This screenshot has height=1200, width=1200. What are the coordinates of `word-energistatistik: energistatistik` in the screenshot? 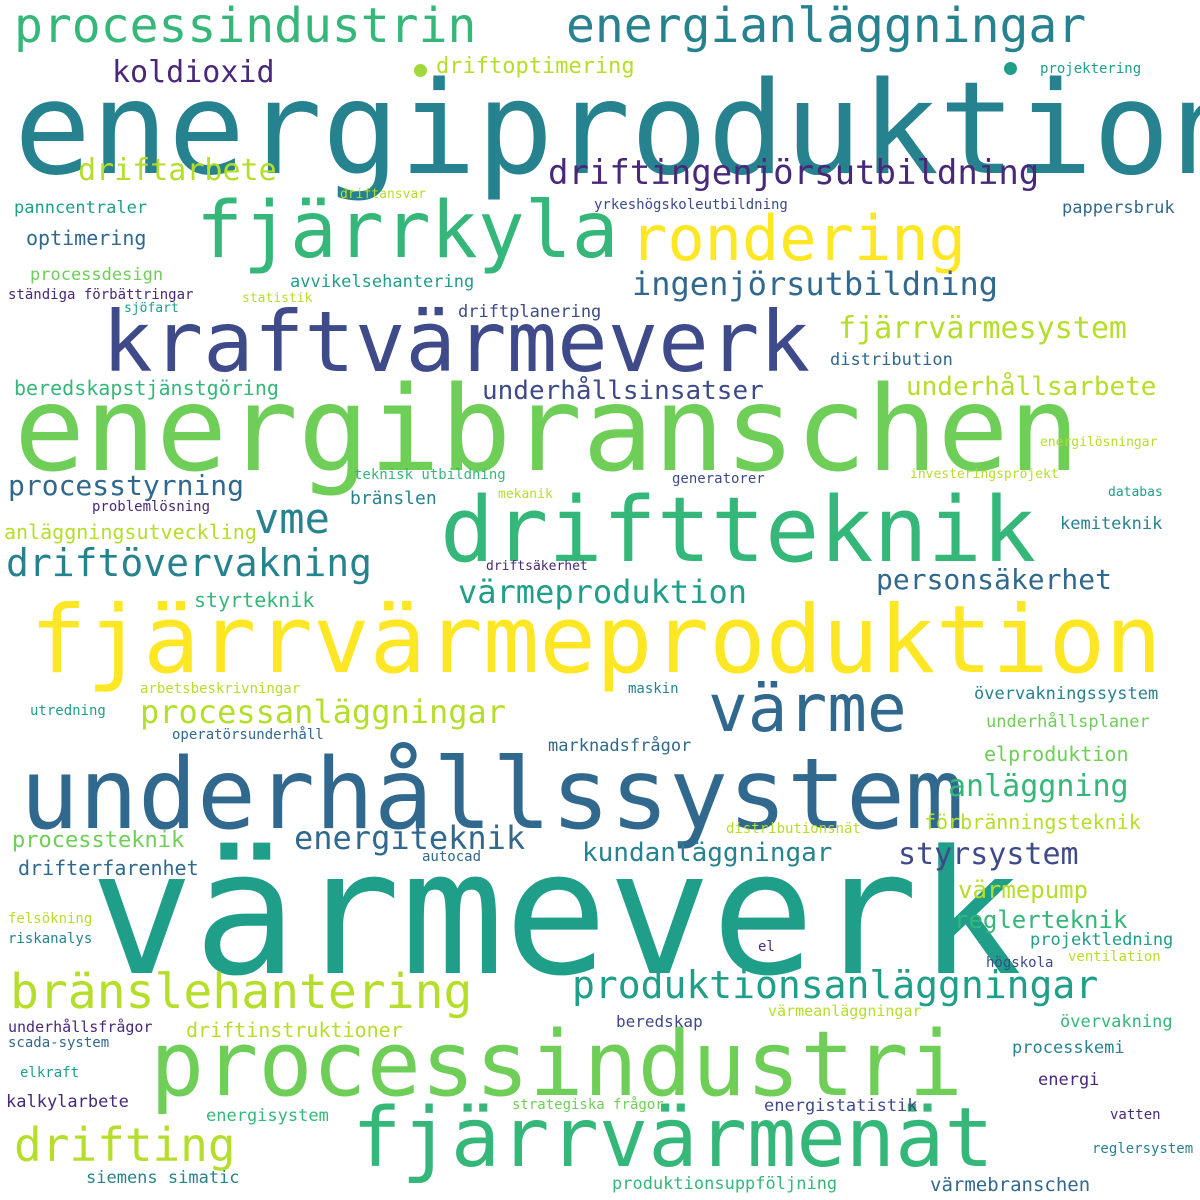 It's located at (841, 1106).